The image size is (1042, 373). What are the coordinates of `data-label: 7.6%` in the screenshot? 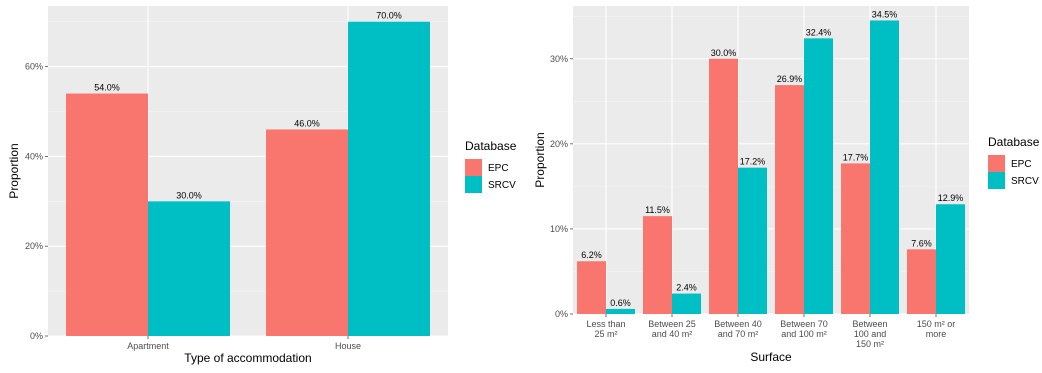 It's located at (921, 243).